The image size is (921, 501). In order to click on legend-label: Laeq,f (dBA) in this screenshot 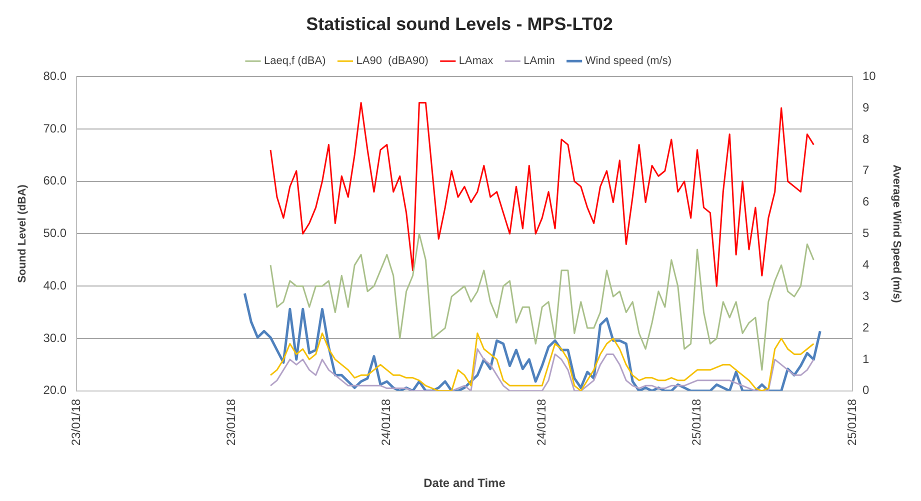, I will do `click(295, 61)`.